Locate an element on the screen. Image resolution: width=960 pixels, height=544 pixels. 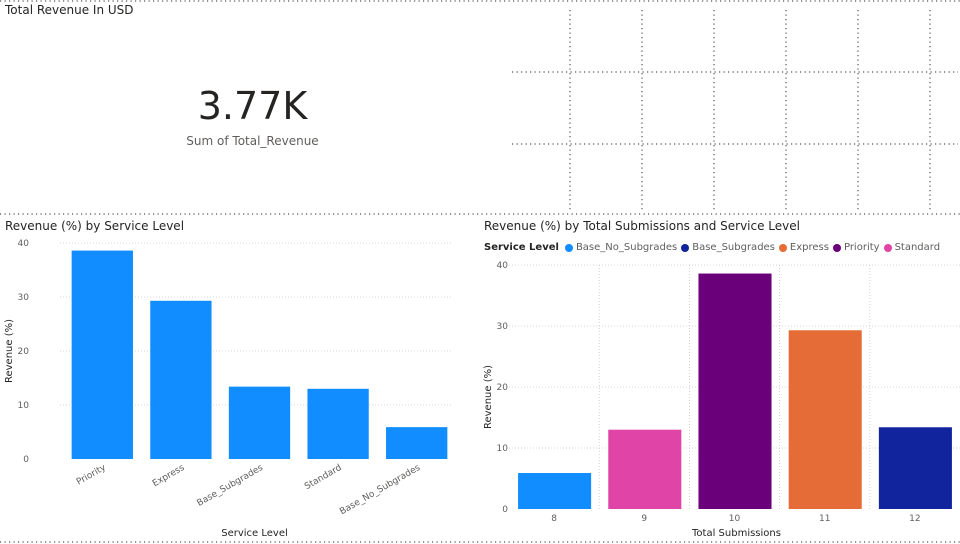
x-tick-label: 8 is located at coordinates (554, 519).